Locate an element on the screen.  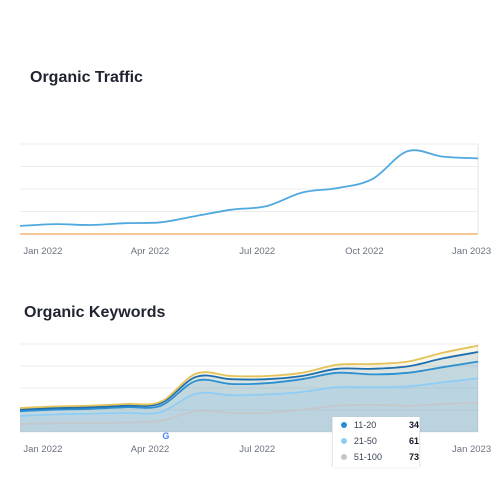
legend-label: 51-100 is located at coordinates (367, 457).